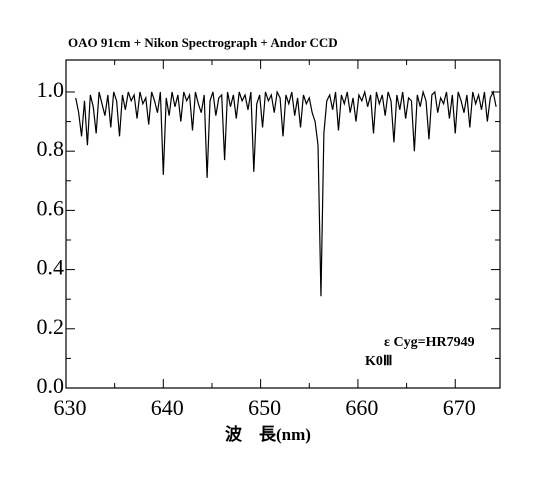 Image resolution: width=533 pixels, height=478 pixels. I want to click on x-axis-label: 波 長(nm), so click(268, 434).